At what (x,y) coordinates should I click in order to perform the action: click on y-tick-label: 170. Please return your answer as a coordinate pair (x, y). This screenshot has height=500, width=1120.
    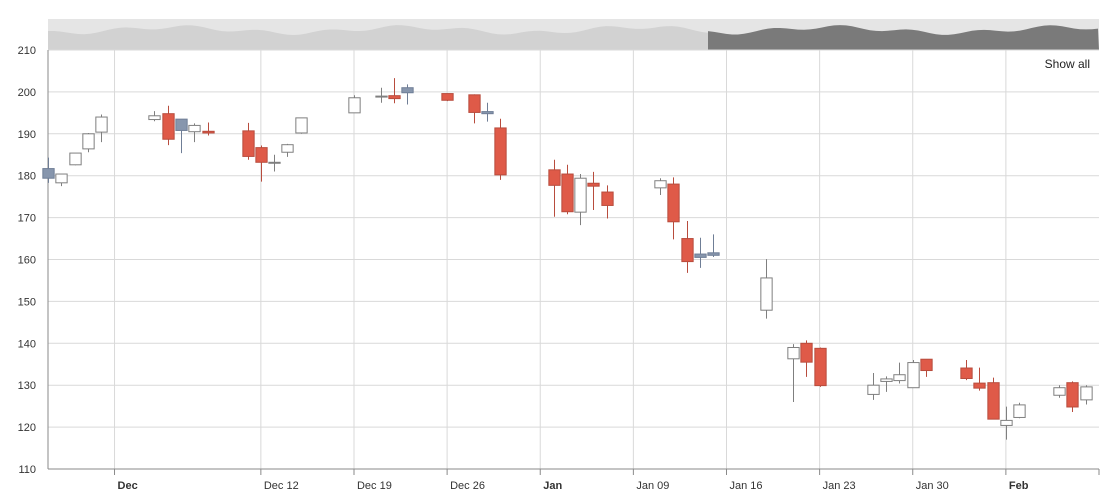
    Looking at the image, I should click on (27, 219).